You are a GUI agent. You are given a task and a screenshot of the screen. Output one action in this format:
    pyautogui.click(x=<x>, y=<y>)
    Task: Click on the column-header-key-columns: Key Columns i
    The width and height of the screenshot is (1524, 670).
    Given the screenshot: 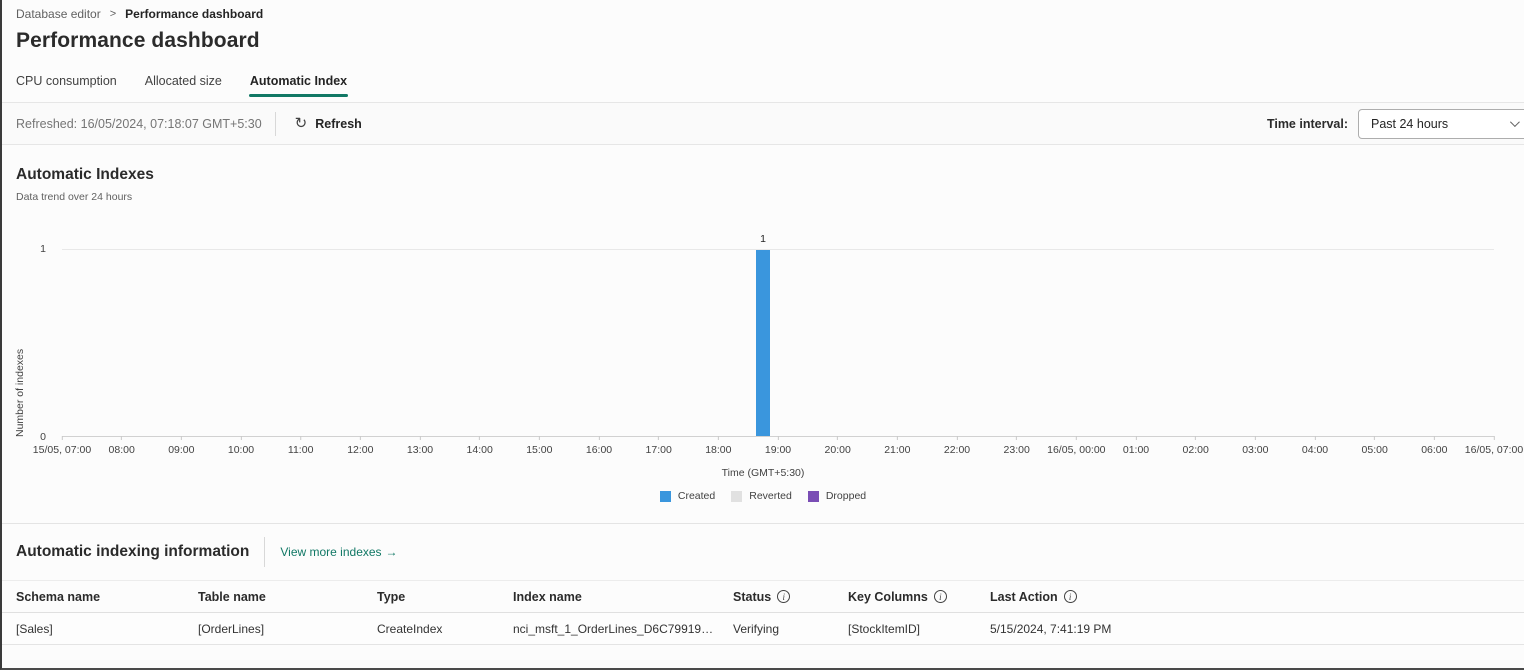 What is the action you would take?
    pyautogui.click(x=919, y=597)
    